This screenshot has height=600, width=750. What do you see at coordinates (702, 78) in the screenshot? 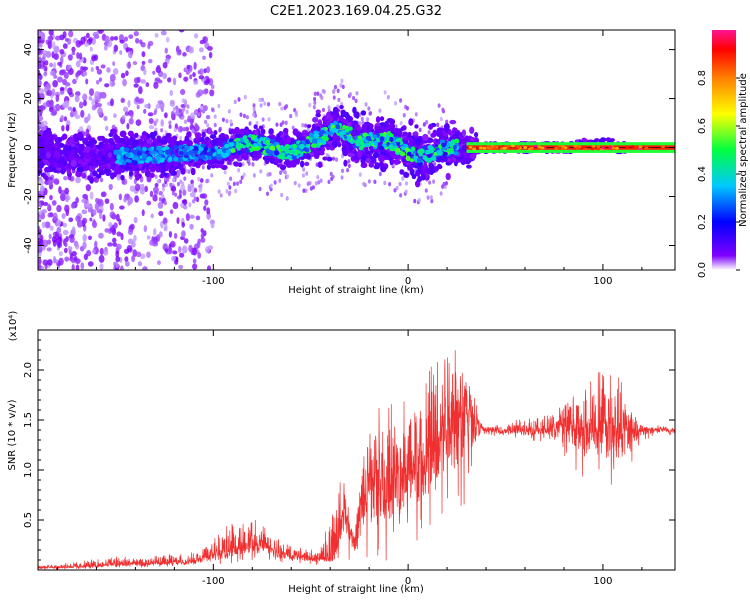
I see `colorbar-tick-label: 0.8` at bounding box center [702, 78].